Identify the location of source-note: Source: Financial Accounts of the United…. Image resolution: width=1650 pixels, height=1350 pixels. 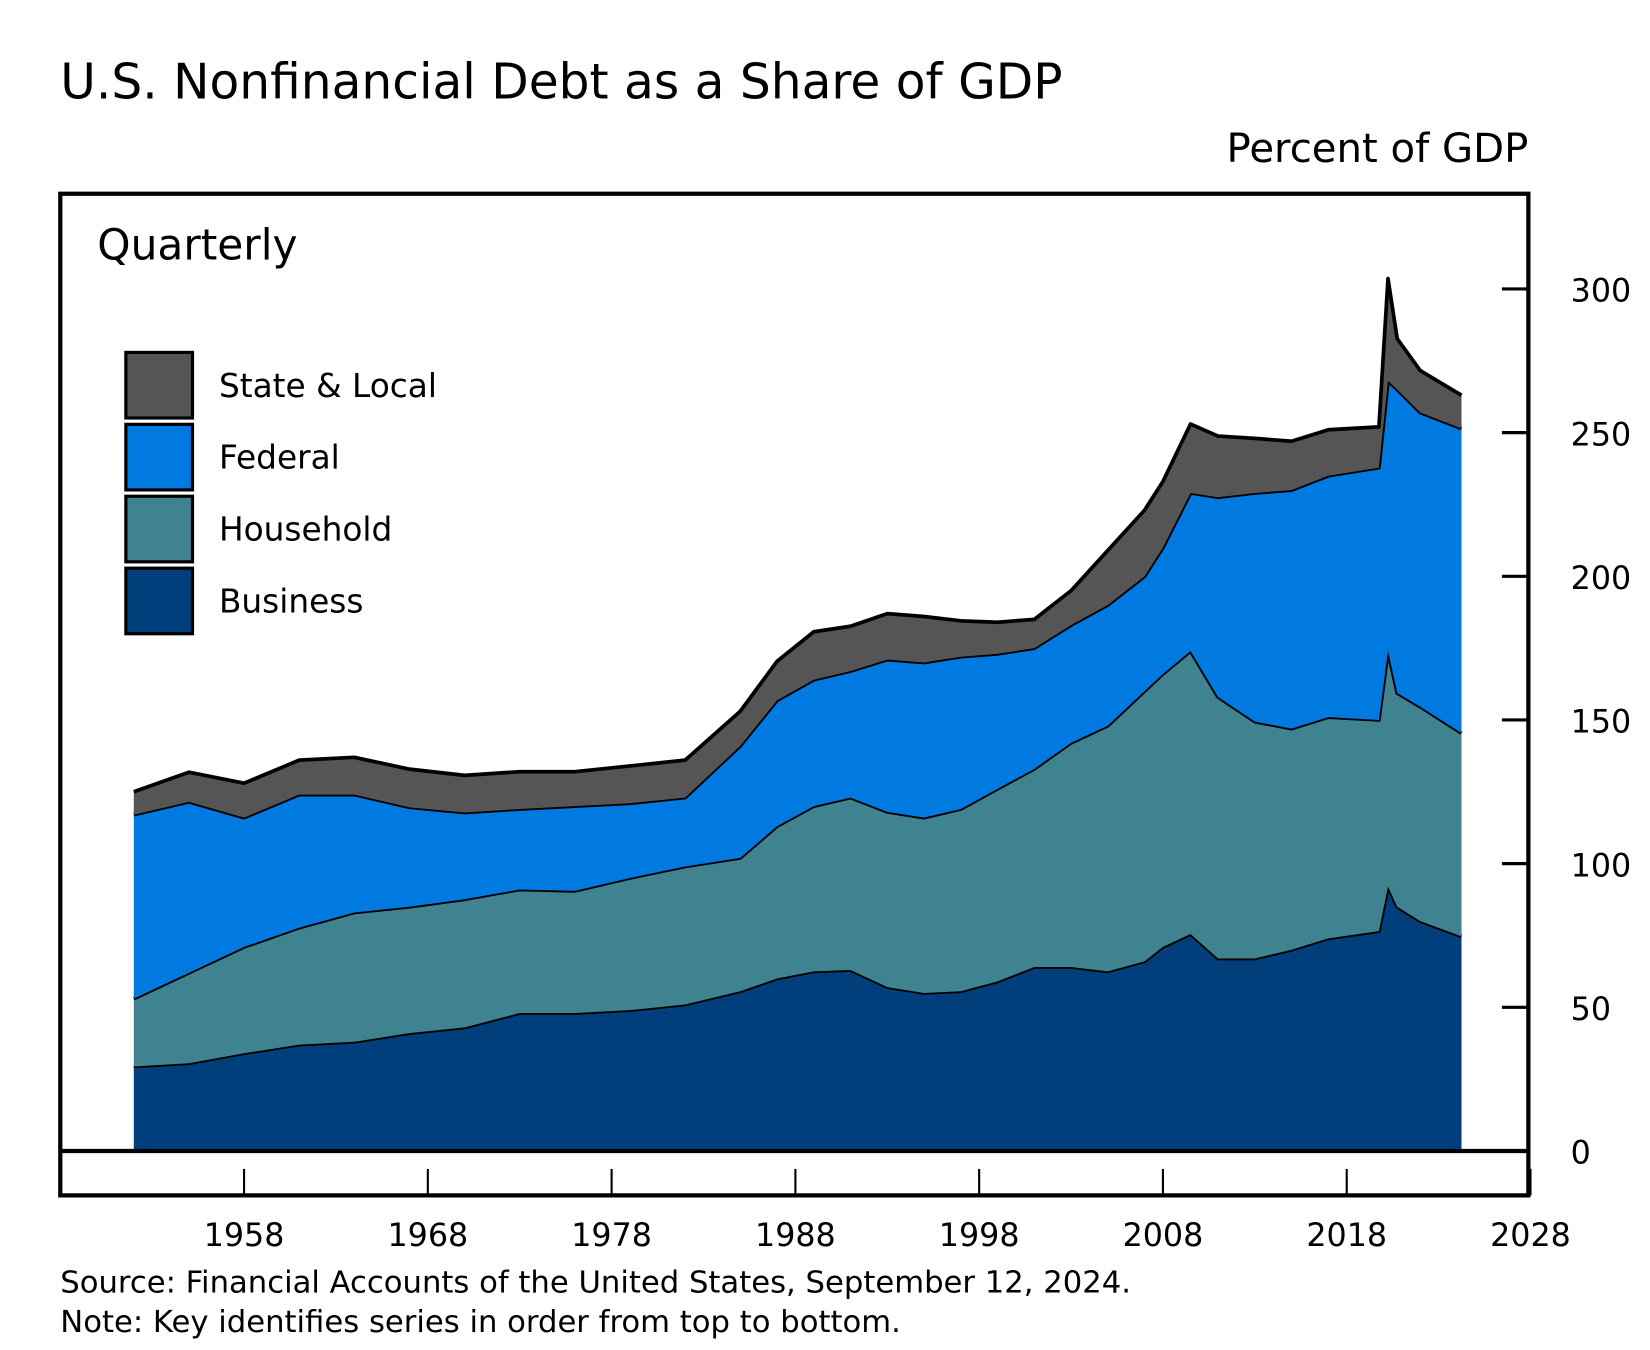
(595, 1283).